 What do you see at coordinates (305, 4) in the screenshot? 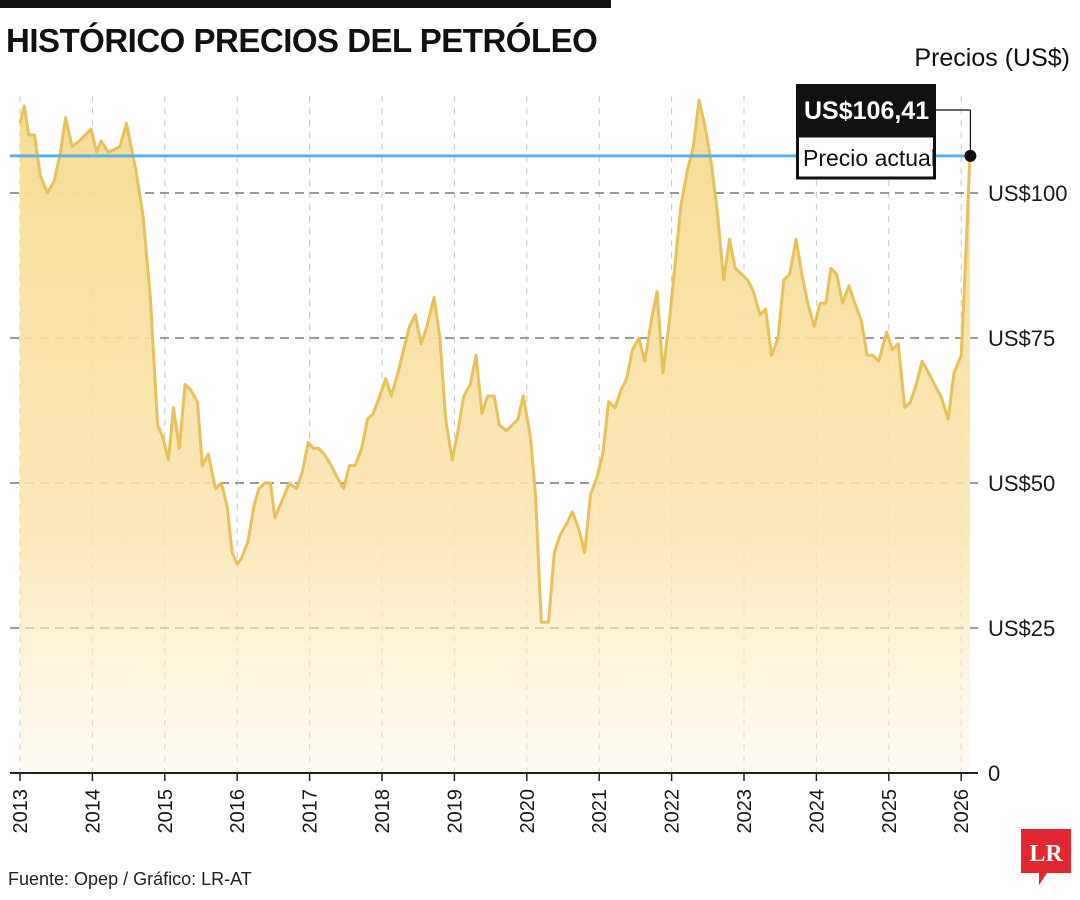
I see `top-rule` at bounding box center [305, 4].